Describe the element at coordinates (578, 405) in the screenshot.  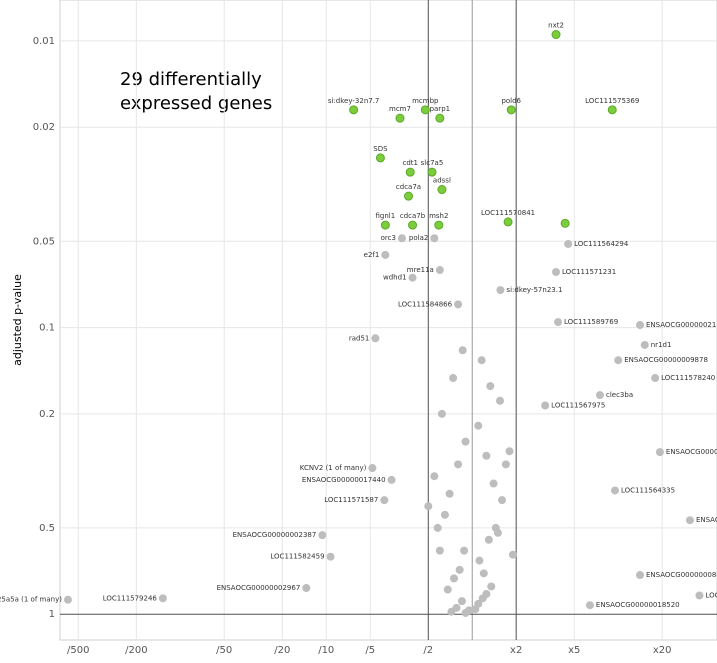
I see `point-label: LOC111567975` at that location.